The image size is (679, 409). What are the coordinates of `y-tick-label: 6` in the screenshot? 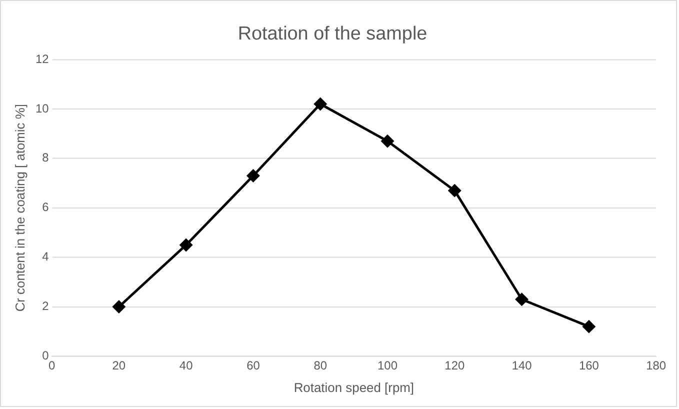 It's located at (46, 207).